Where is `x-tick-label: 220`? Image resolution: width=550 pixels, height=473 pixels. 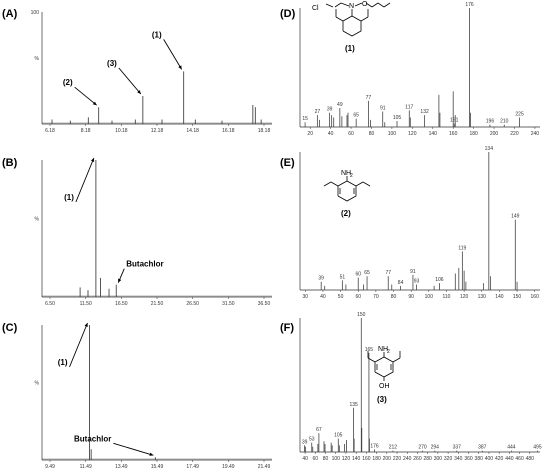 x-tick-label: 220 is located at coordinates (514, 134).